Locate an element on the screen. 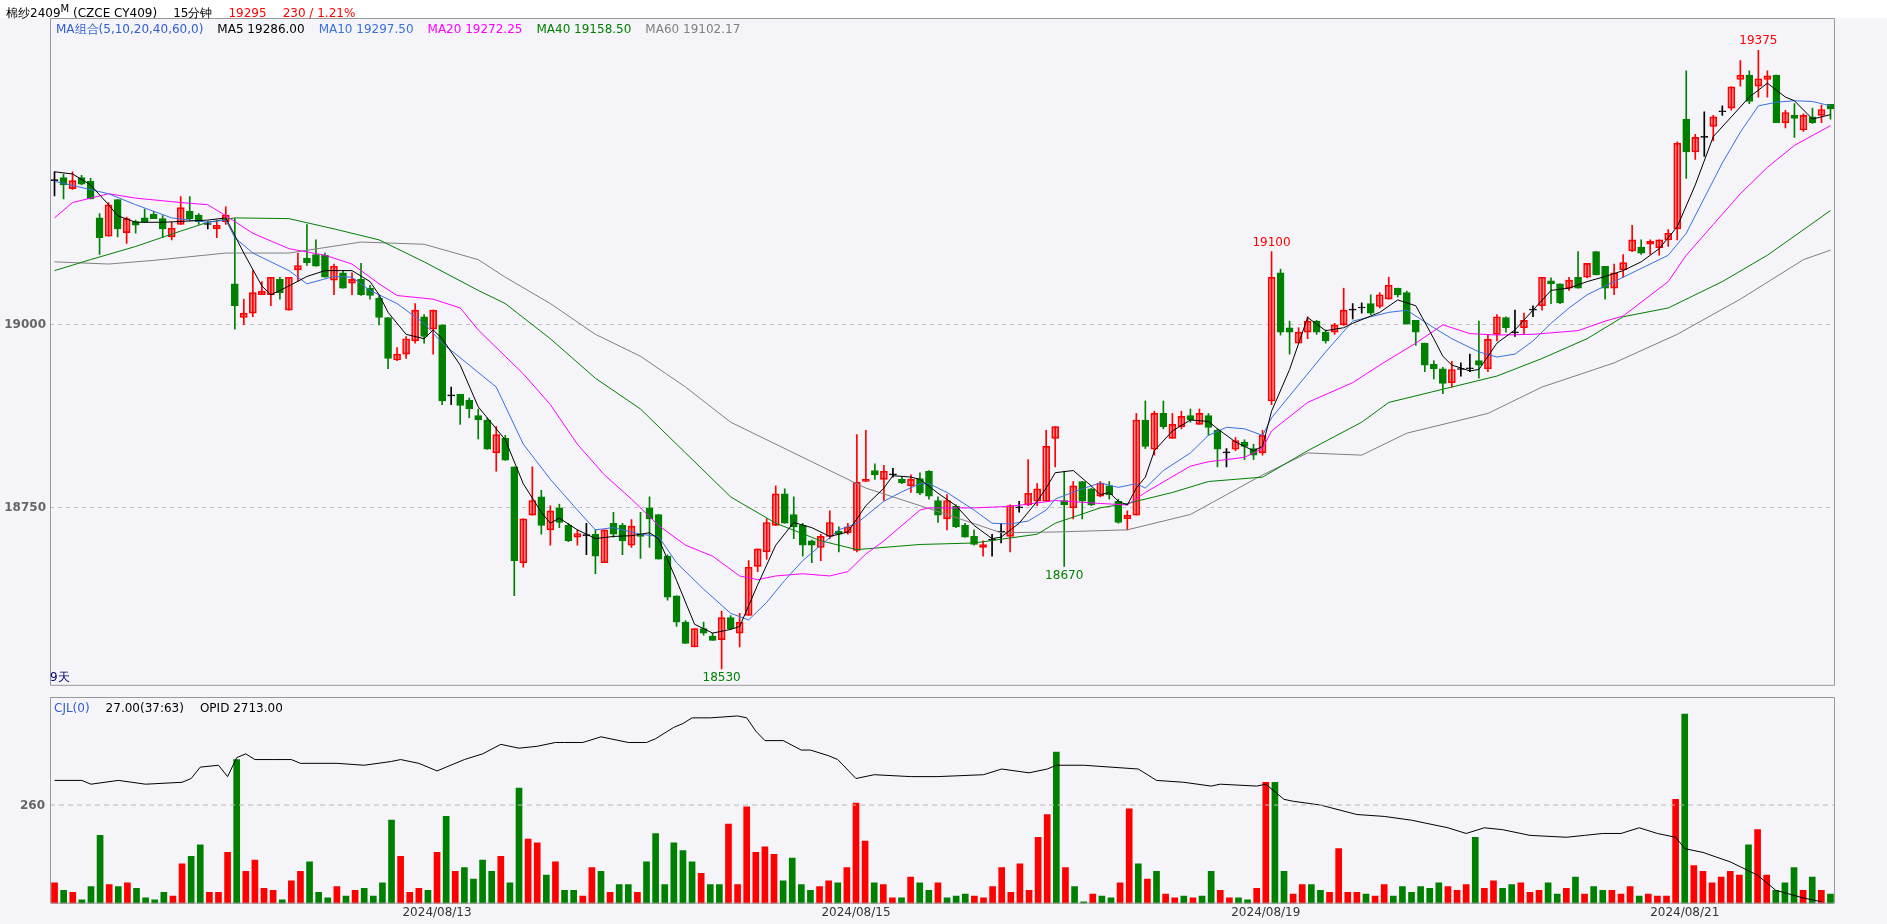  annotation: 18530 is located at coordinates (721, 677).